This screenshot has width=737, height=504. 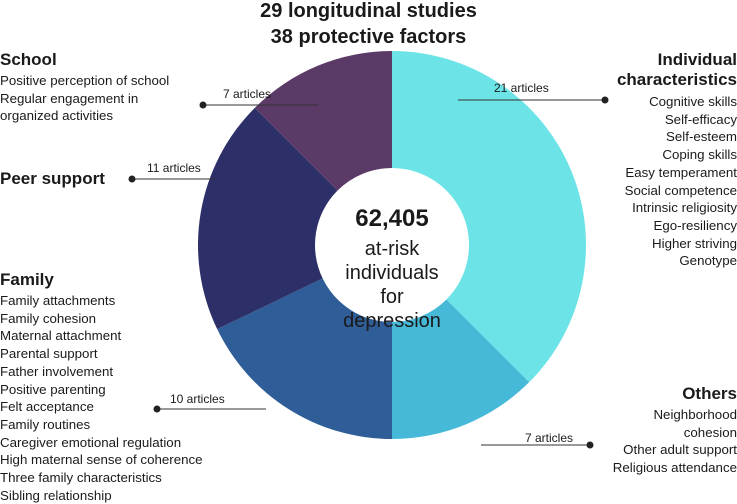 What do you see at coordinates (81, 478) in the screenshot?
I see `factor-item: Three family characteristics` at bounding box center [81, 478].